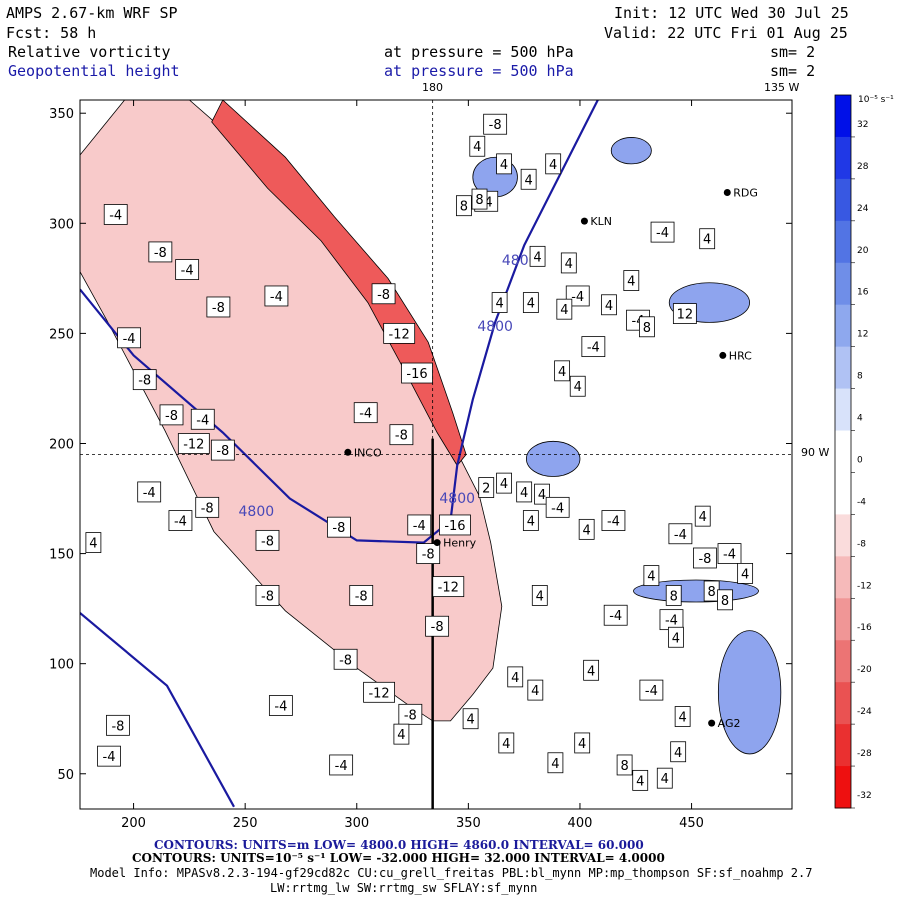 Image resolution: width=900 pixels, height=900 pixels. Describe the element at coordinates (580, 823) in the screenshot. I see `x-tick-label: 400` at that location.